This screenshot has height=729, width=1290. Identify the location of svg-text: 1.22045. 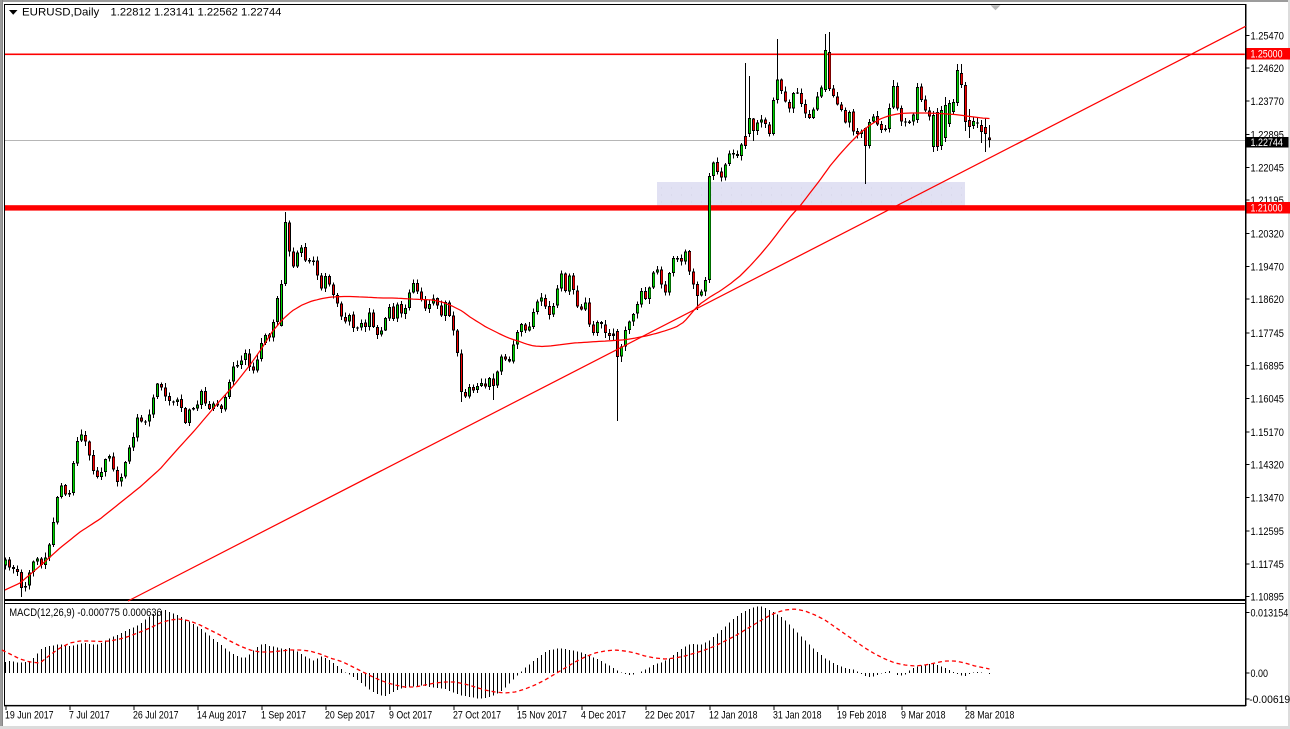
(1267, 168).